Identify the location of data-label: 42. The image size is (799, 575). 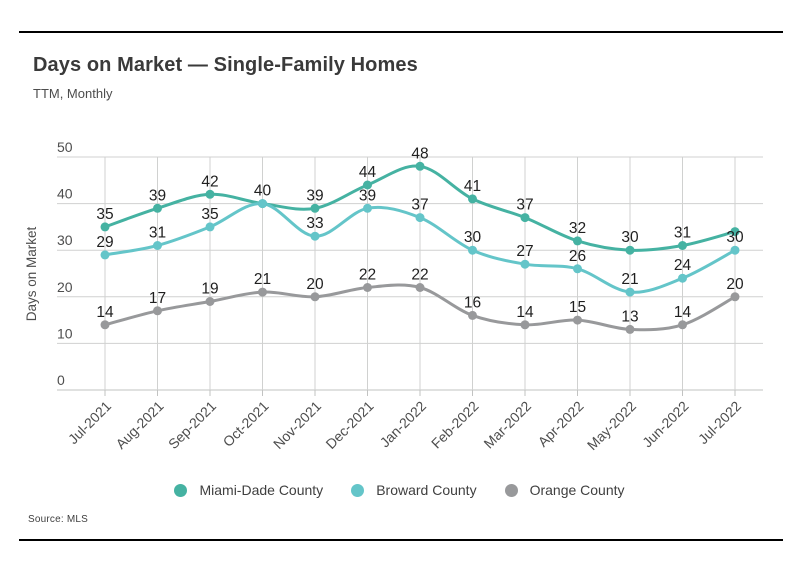
(209, 181).